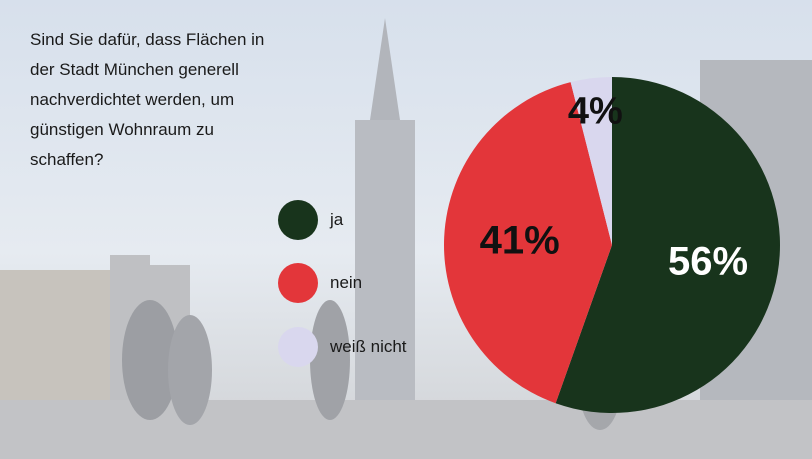  I want to click on legend-label-nein: nein, so click(346, 282).